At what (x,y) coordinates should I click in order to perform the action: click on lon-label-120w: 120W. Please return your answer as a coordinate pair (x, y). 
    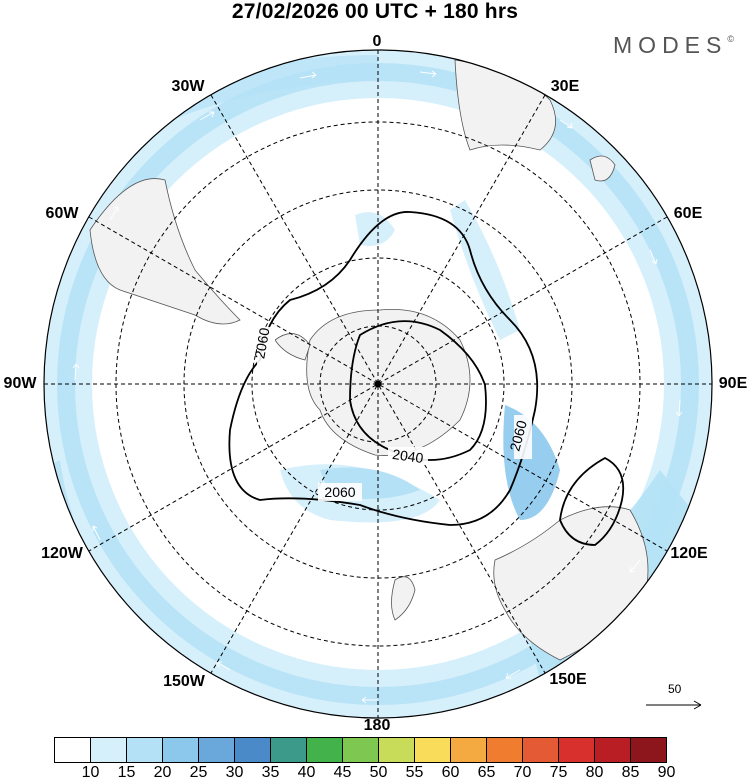
    Looking at the image, I should click on (62, 553).